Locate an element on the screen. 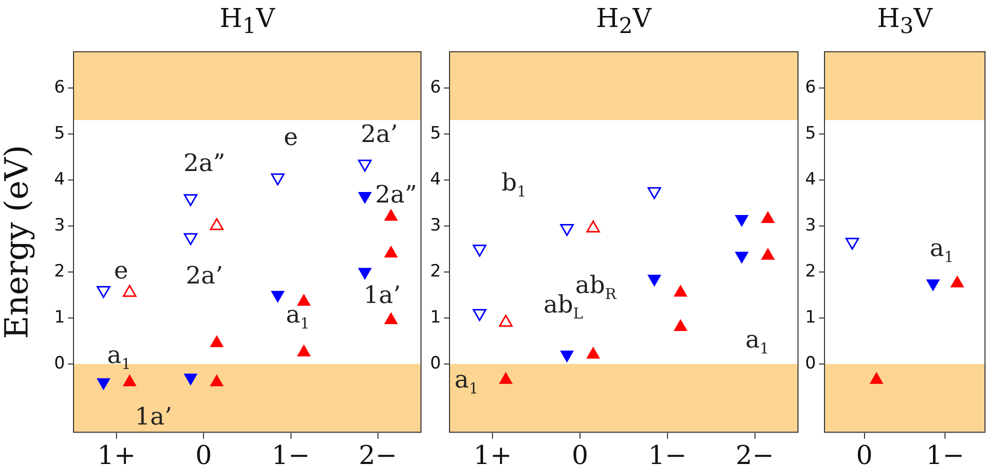 The width and height of the screenshot is (994, 476). chart-title: H$_{1}$V is located at coordinates (247, 23).